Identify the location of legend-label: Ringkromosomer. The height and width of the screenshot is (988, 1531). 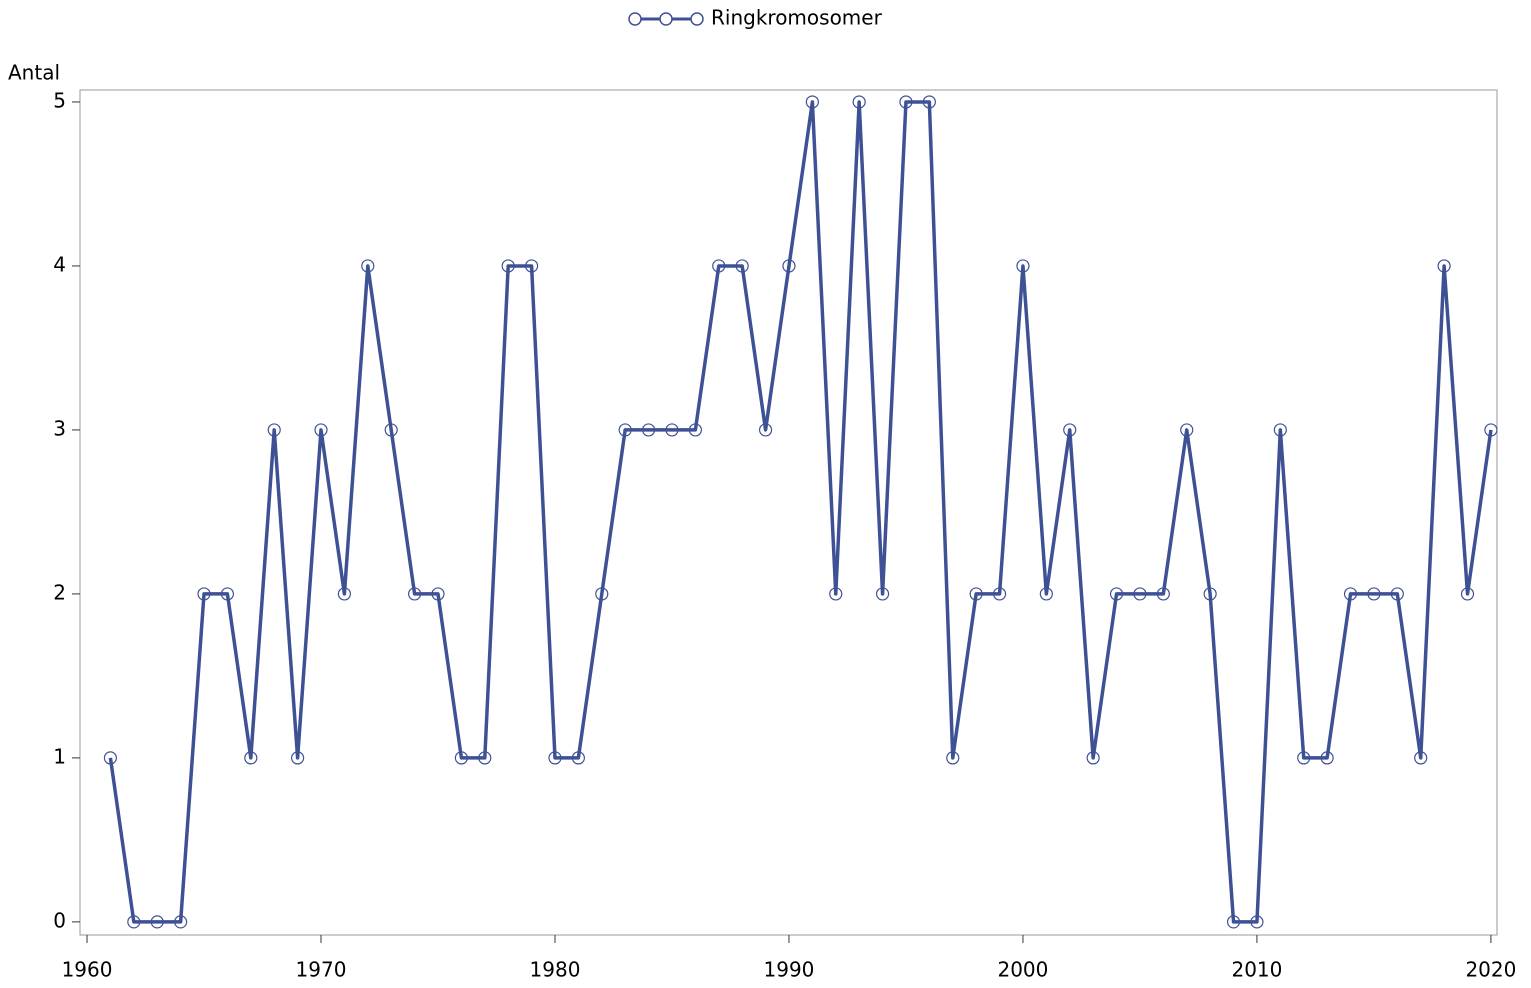
(797, 18).